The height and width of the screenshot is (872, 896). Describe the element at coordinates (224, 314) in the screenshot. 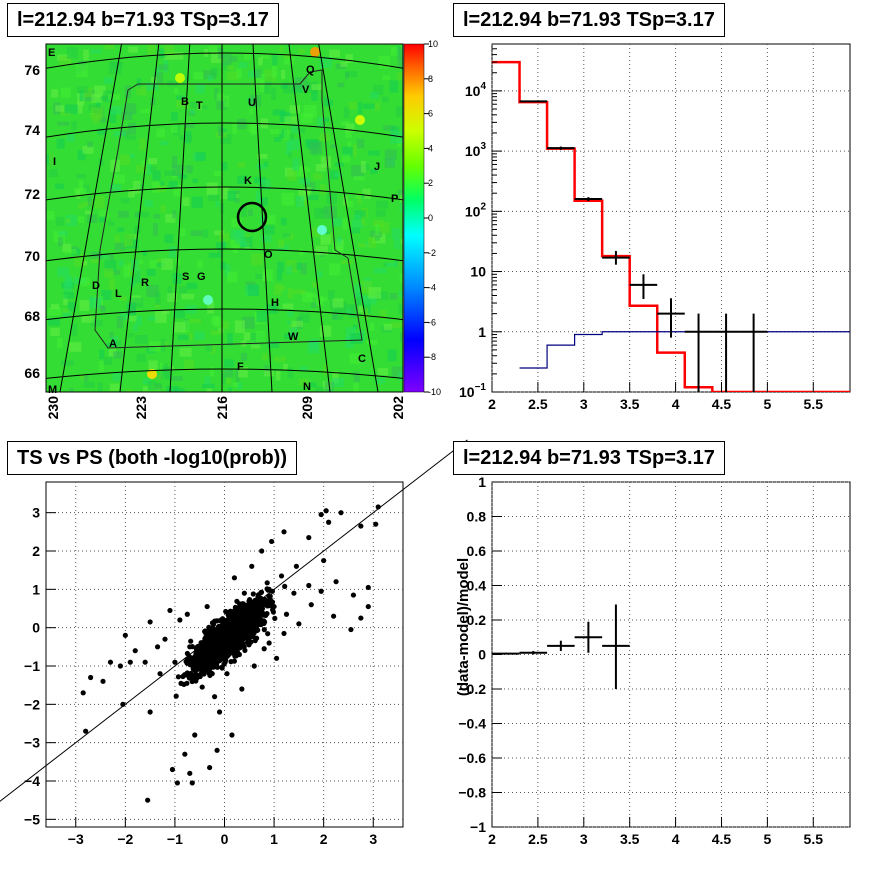

I see `latitude-line` at that location.